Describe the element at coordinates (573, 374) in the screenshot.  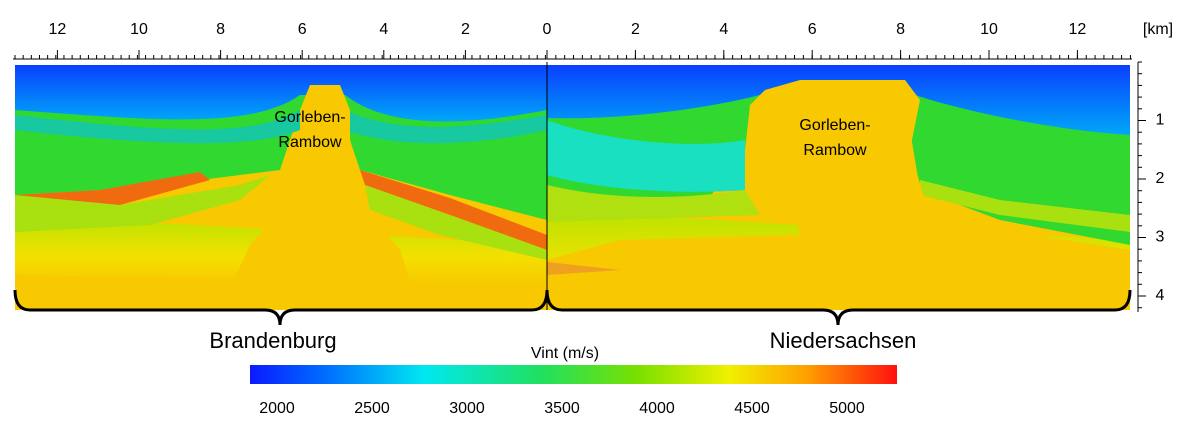
I see `colorbar` at that location.